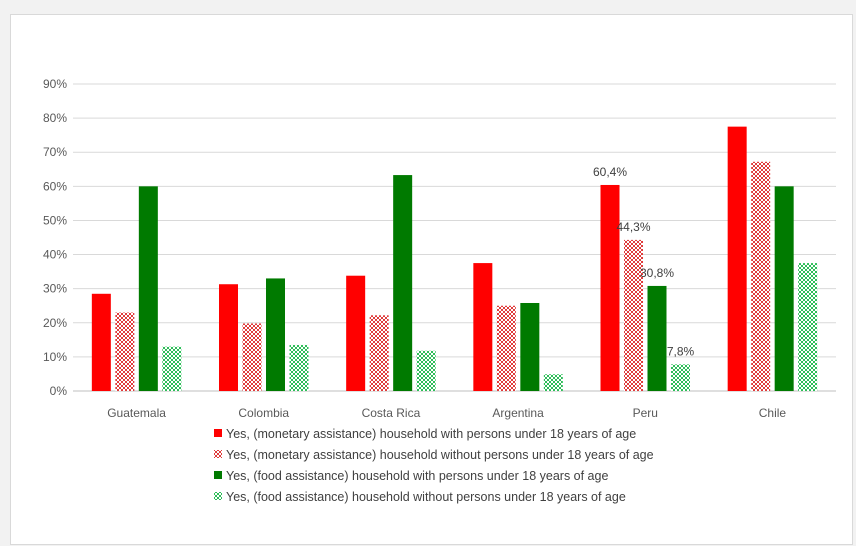 This screenshot has height=546, width=856. What do you see at coordinates (55, 152) in the screenshot?
I see `y-tick-label: 70%` at bounding box center [55, 152].